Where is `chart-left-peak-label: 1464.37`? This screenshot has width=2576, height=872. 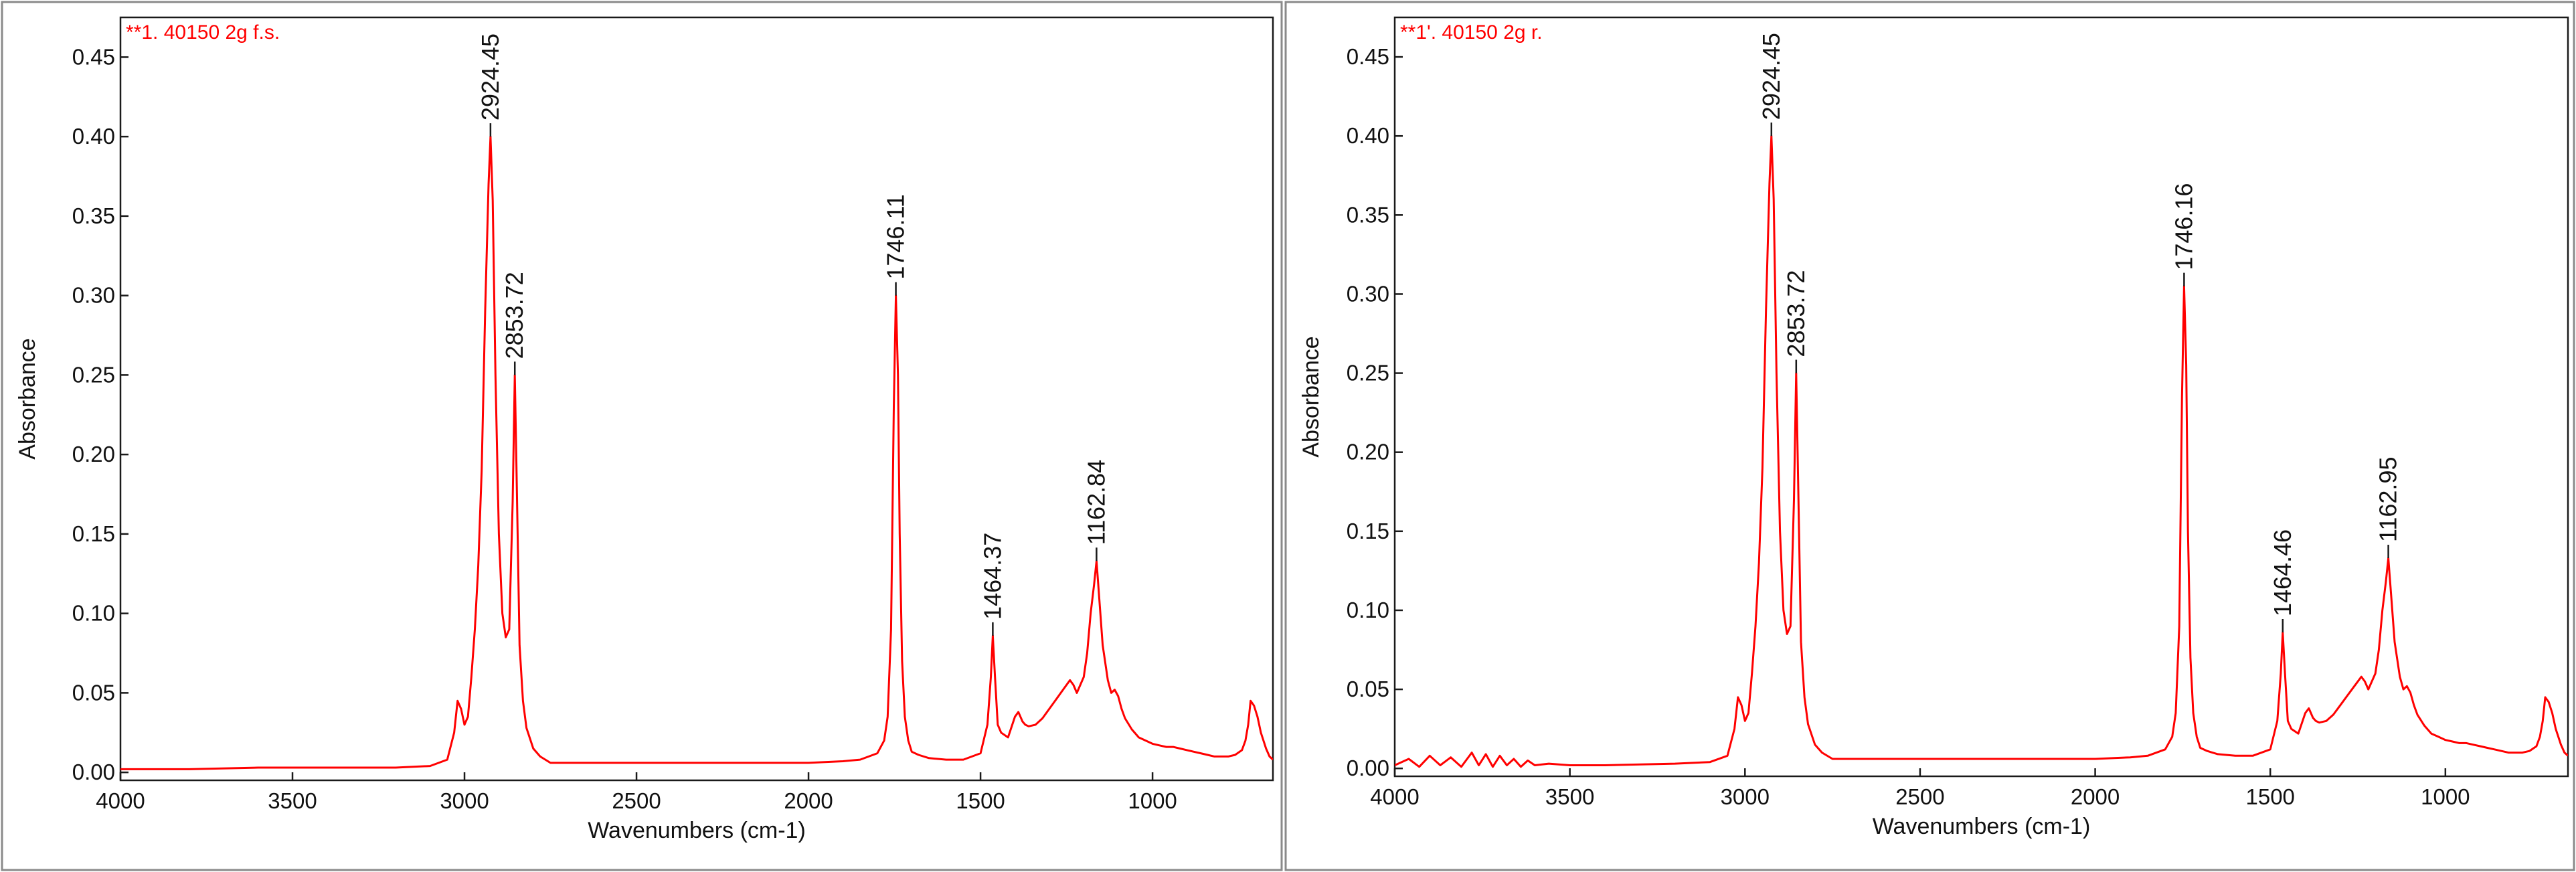 chart-left-peak-label: 1464.37 is located at coordinates (992, 576).